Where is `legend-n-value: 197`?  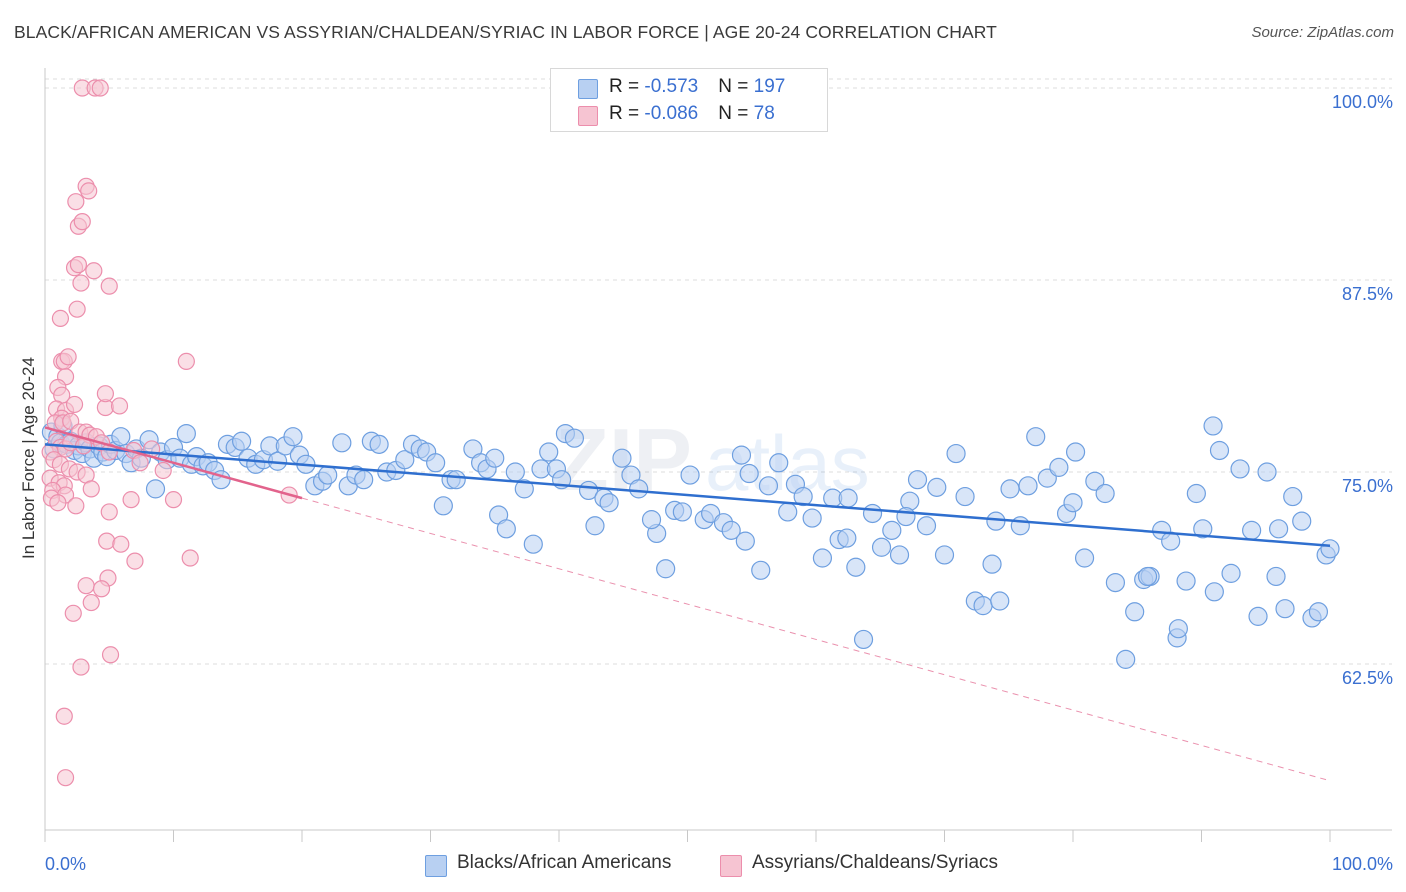
legend-n-value: 197 is located at coordinates (769, 86).